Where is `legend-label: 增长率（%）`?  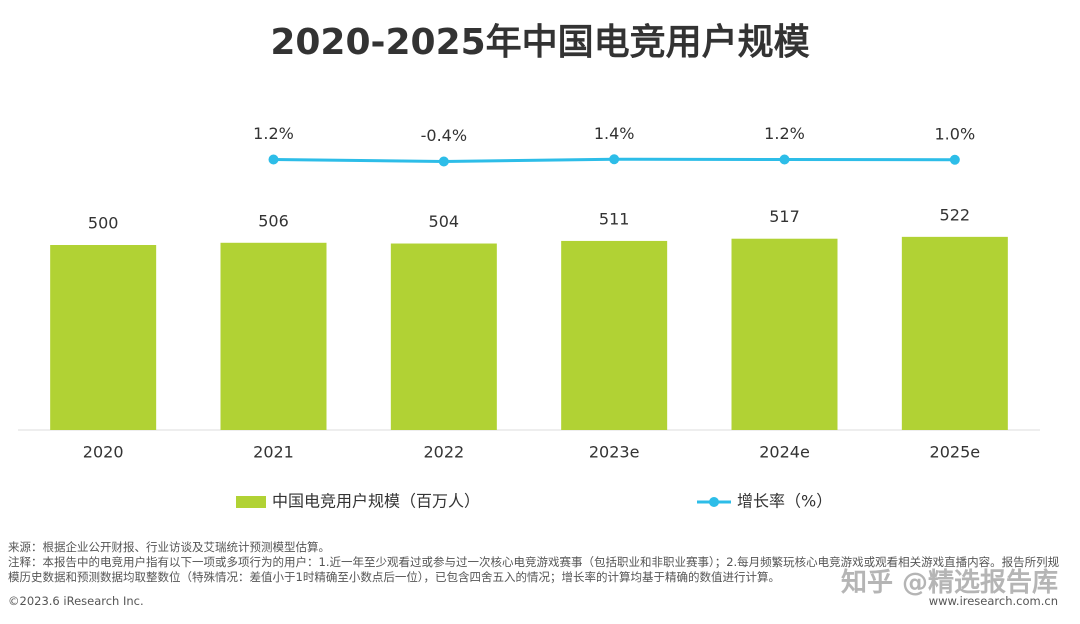
legend-label: 增长率（%） is located at coordinates (784, 501).